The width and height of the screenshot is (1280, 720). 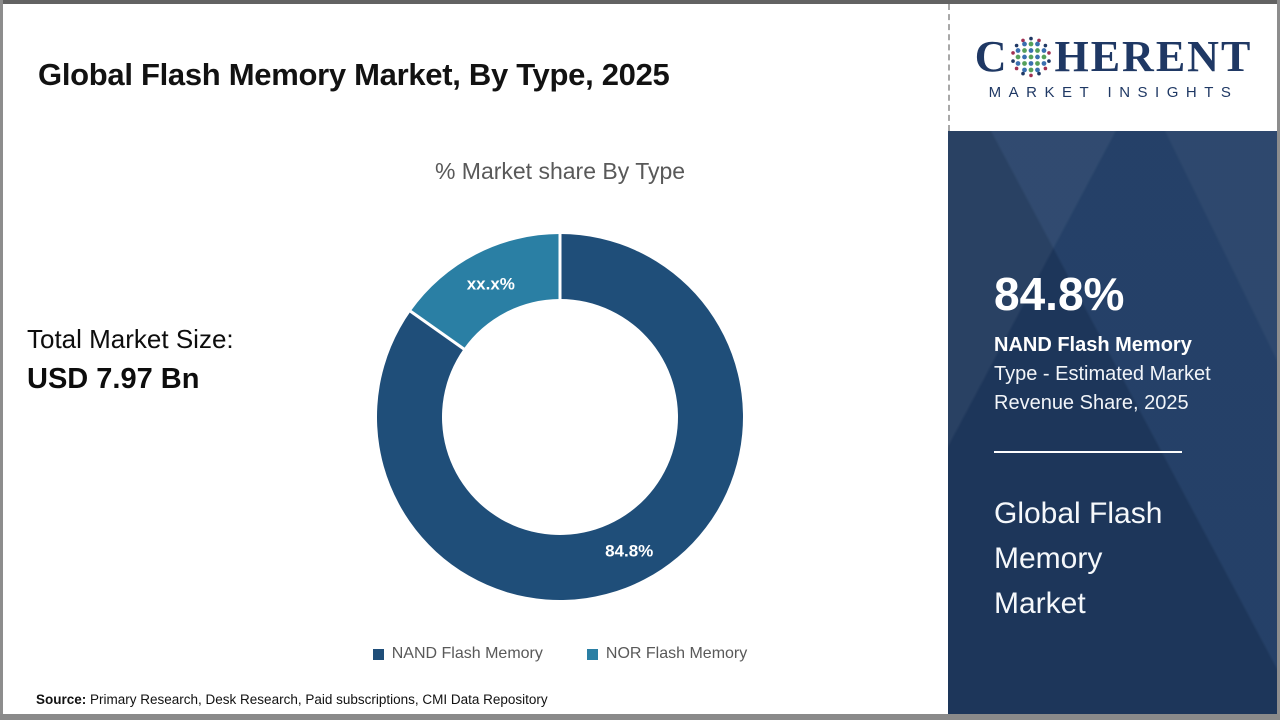 I want to click on legend-label: NOR Flash Memory, so click(x=676, y=653).